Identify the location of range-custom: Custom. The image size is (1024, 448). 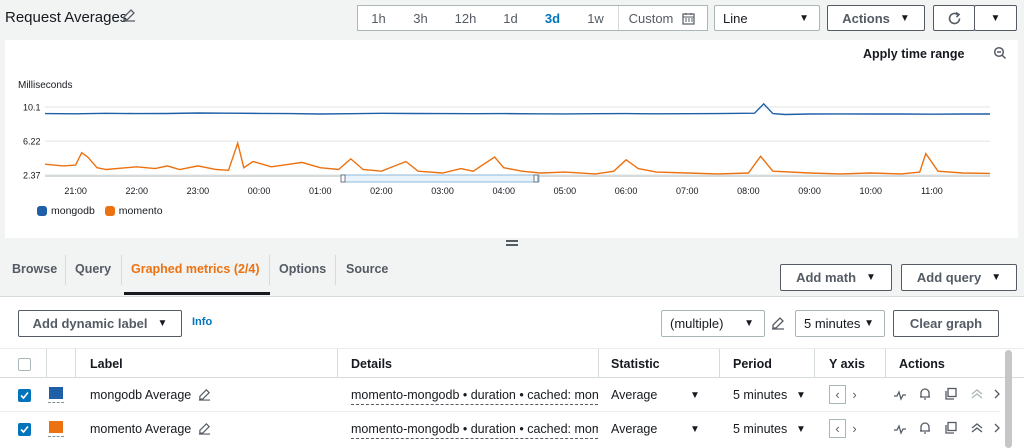
(662, 18).